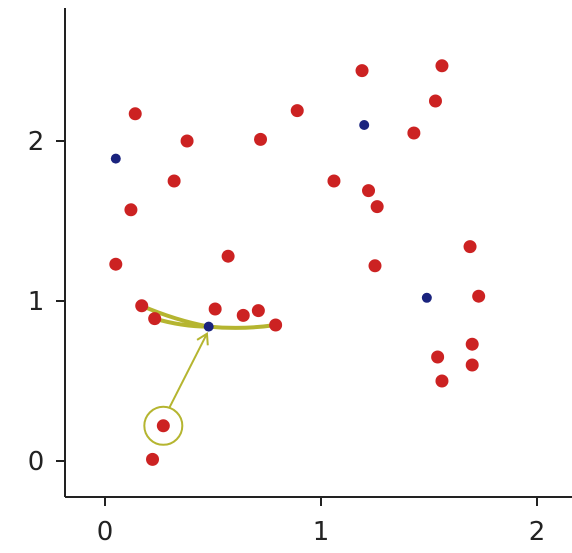 Image resolution: width=572 pixels, height=553 pixels. I want to click on annotation-arrow, so click(188, 370).